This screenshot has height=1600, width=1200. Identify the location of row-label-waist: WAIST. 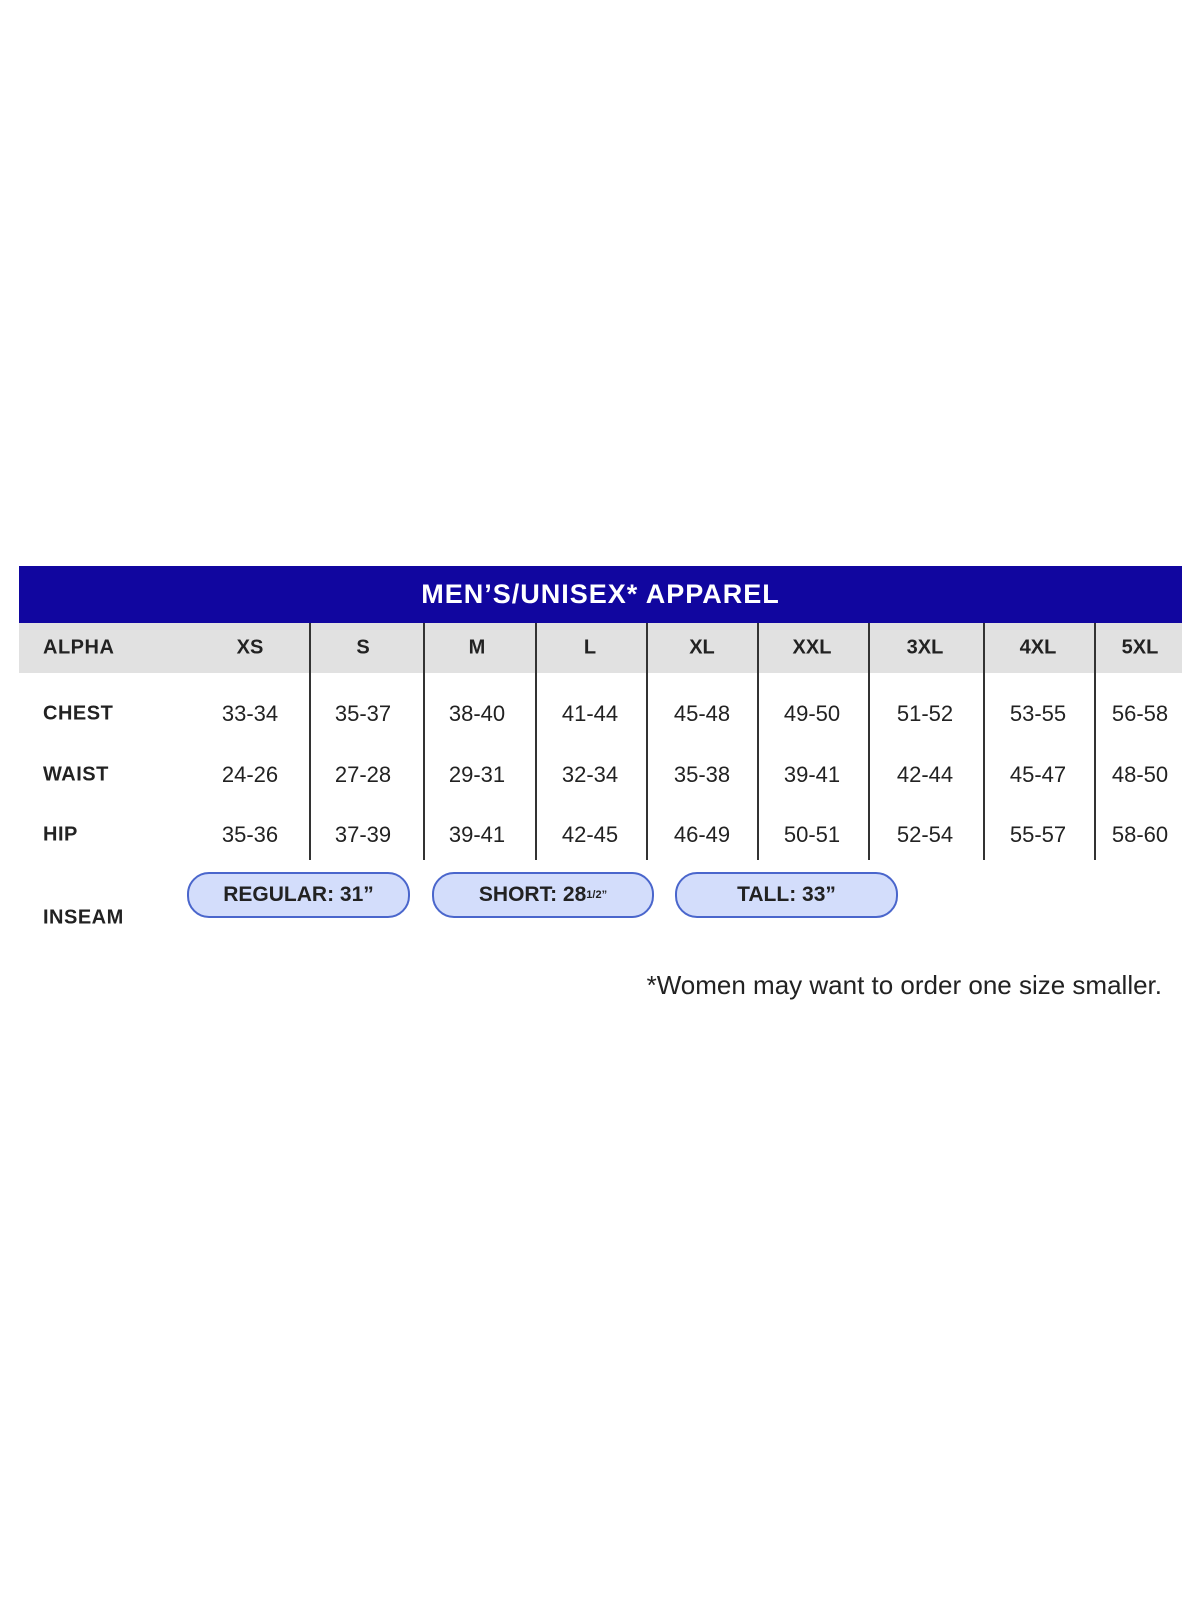
(76, 774).